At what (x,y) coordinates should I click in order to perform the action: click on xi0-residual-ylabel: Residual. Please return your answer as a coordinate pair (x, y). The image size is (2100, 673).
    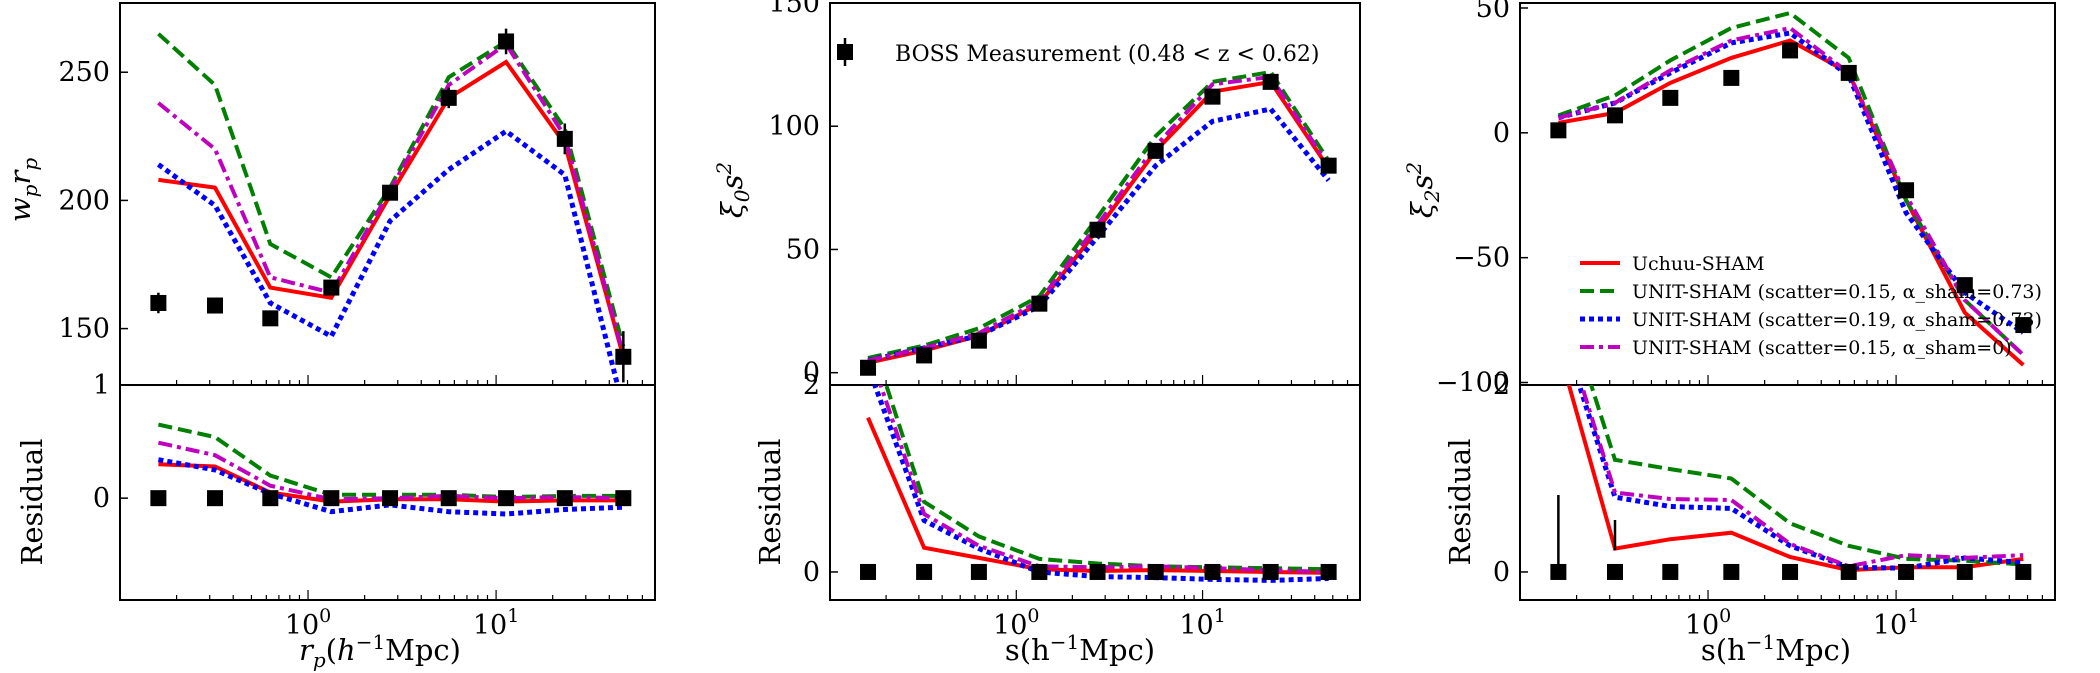
    Looking at the image, I should click on (770, 502).